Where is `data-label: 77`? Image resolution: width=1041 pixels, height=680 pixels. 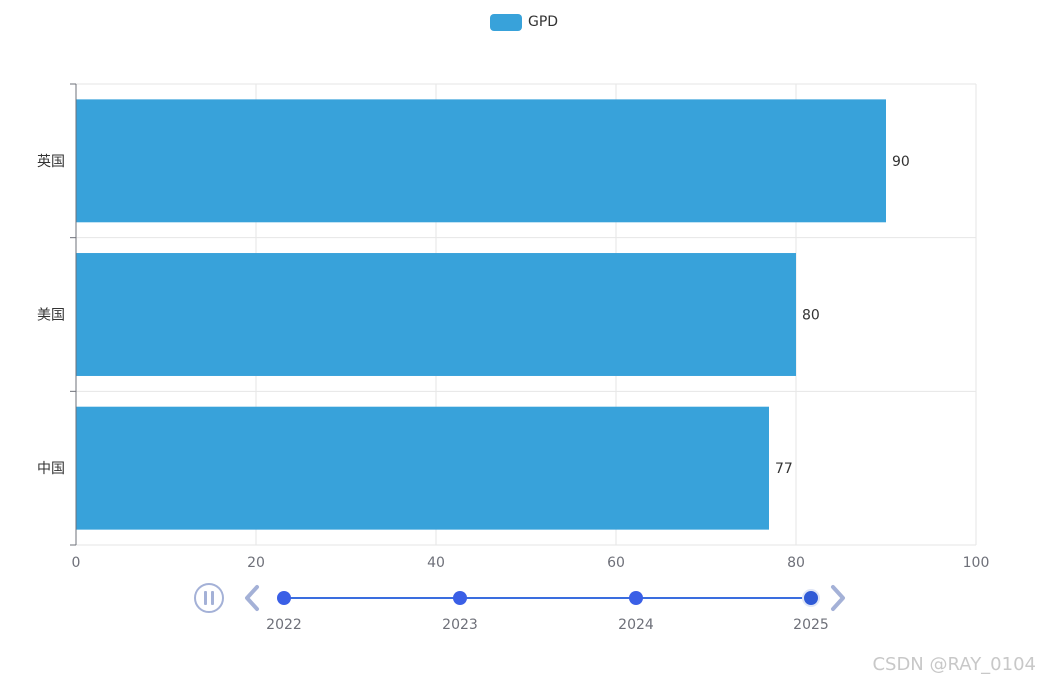 data-label: 77 is located at coordinates (784, 469).